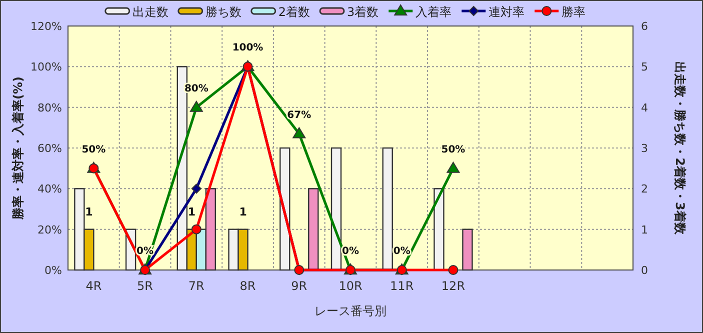 The image size is (703, 333). What do you see at coordinates (644, 148) in the screenshot?
I see `y2-tick-label: 3` at bounding box center [644, 148].